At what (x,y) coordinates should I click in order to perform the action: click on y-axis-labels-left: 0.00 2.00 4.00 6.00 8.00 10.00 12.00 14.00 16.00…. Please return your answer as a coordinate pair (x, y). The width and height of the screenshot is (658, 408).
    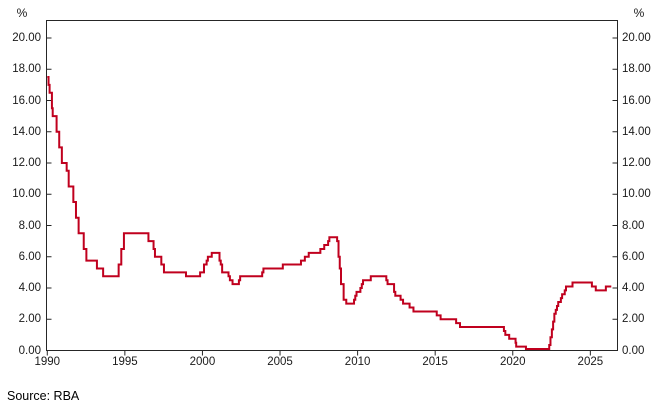
    Looking at the image, I should click on (22, 204).